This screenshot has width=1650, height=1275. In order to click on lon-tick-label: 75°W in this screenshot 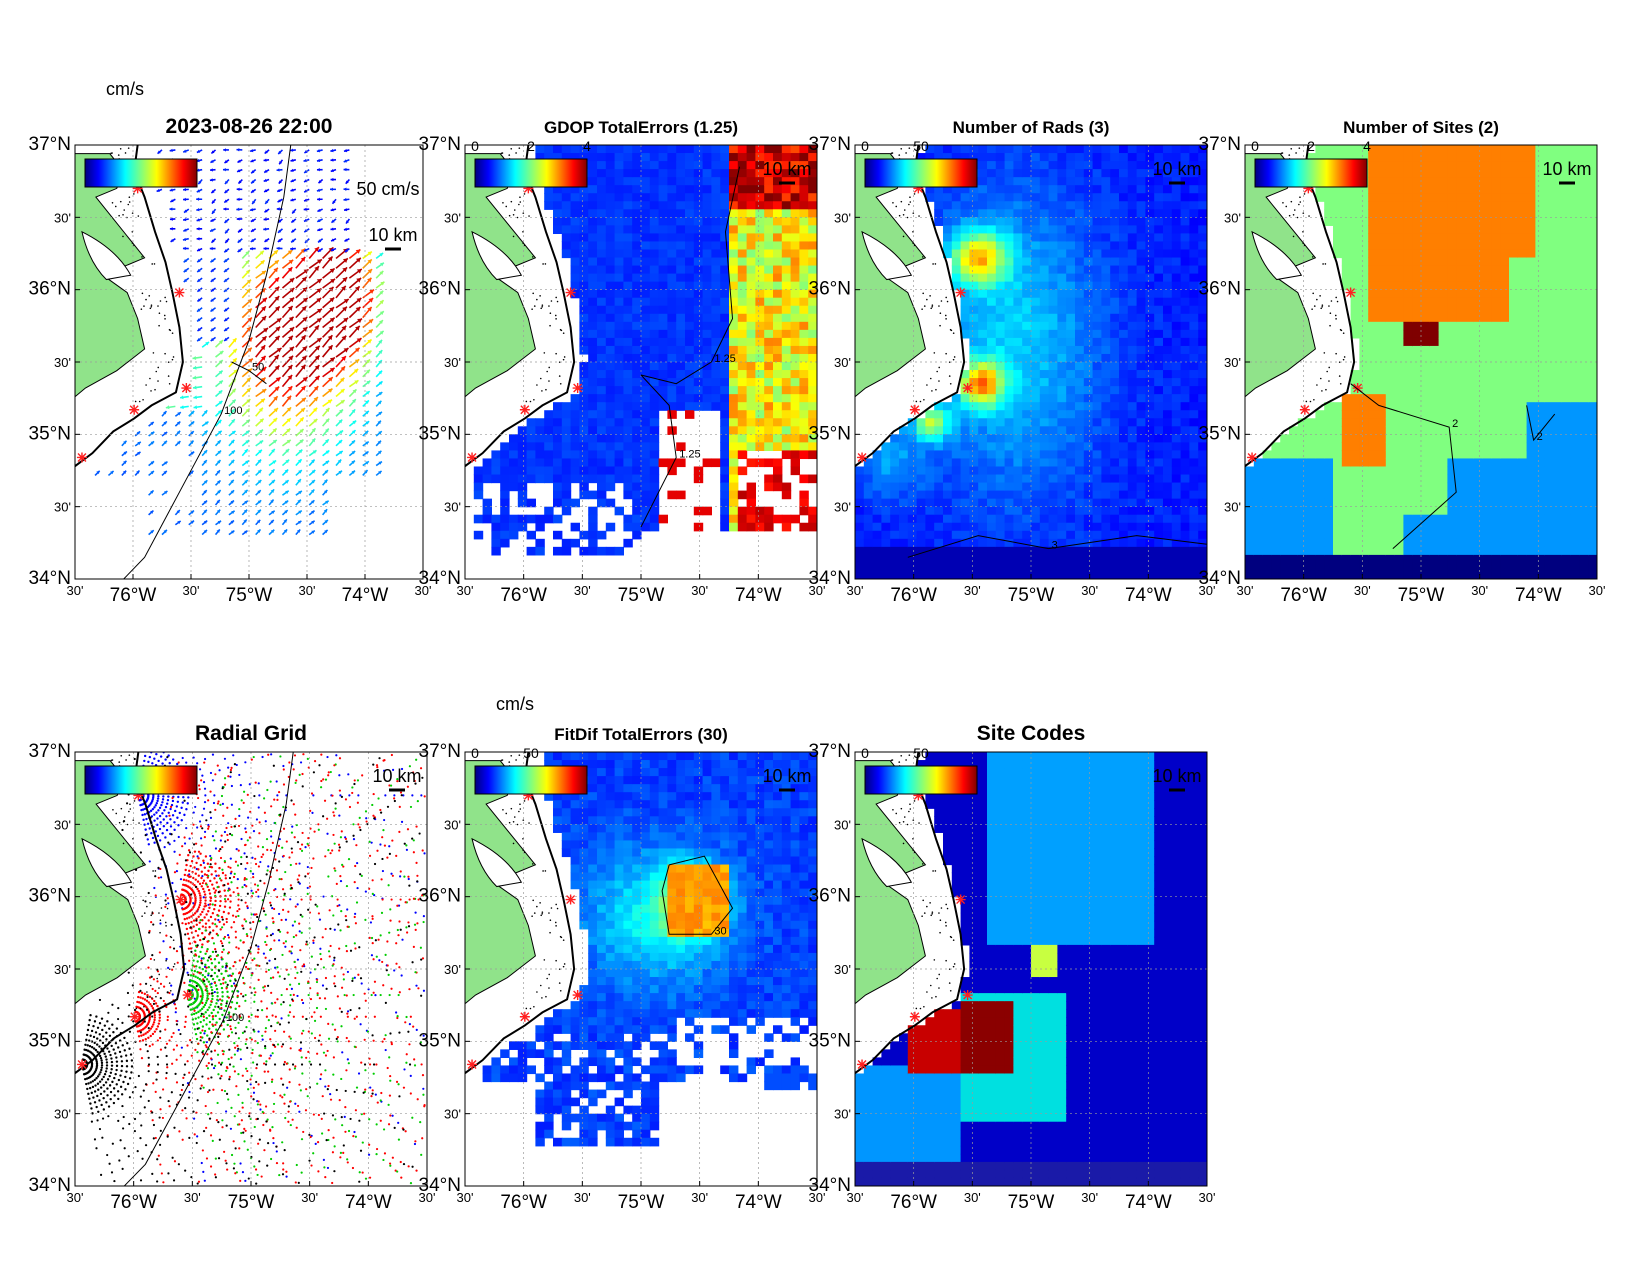, I will do `click(249, 595)`.